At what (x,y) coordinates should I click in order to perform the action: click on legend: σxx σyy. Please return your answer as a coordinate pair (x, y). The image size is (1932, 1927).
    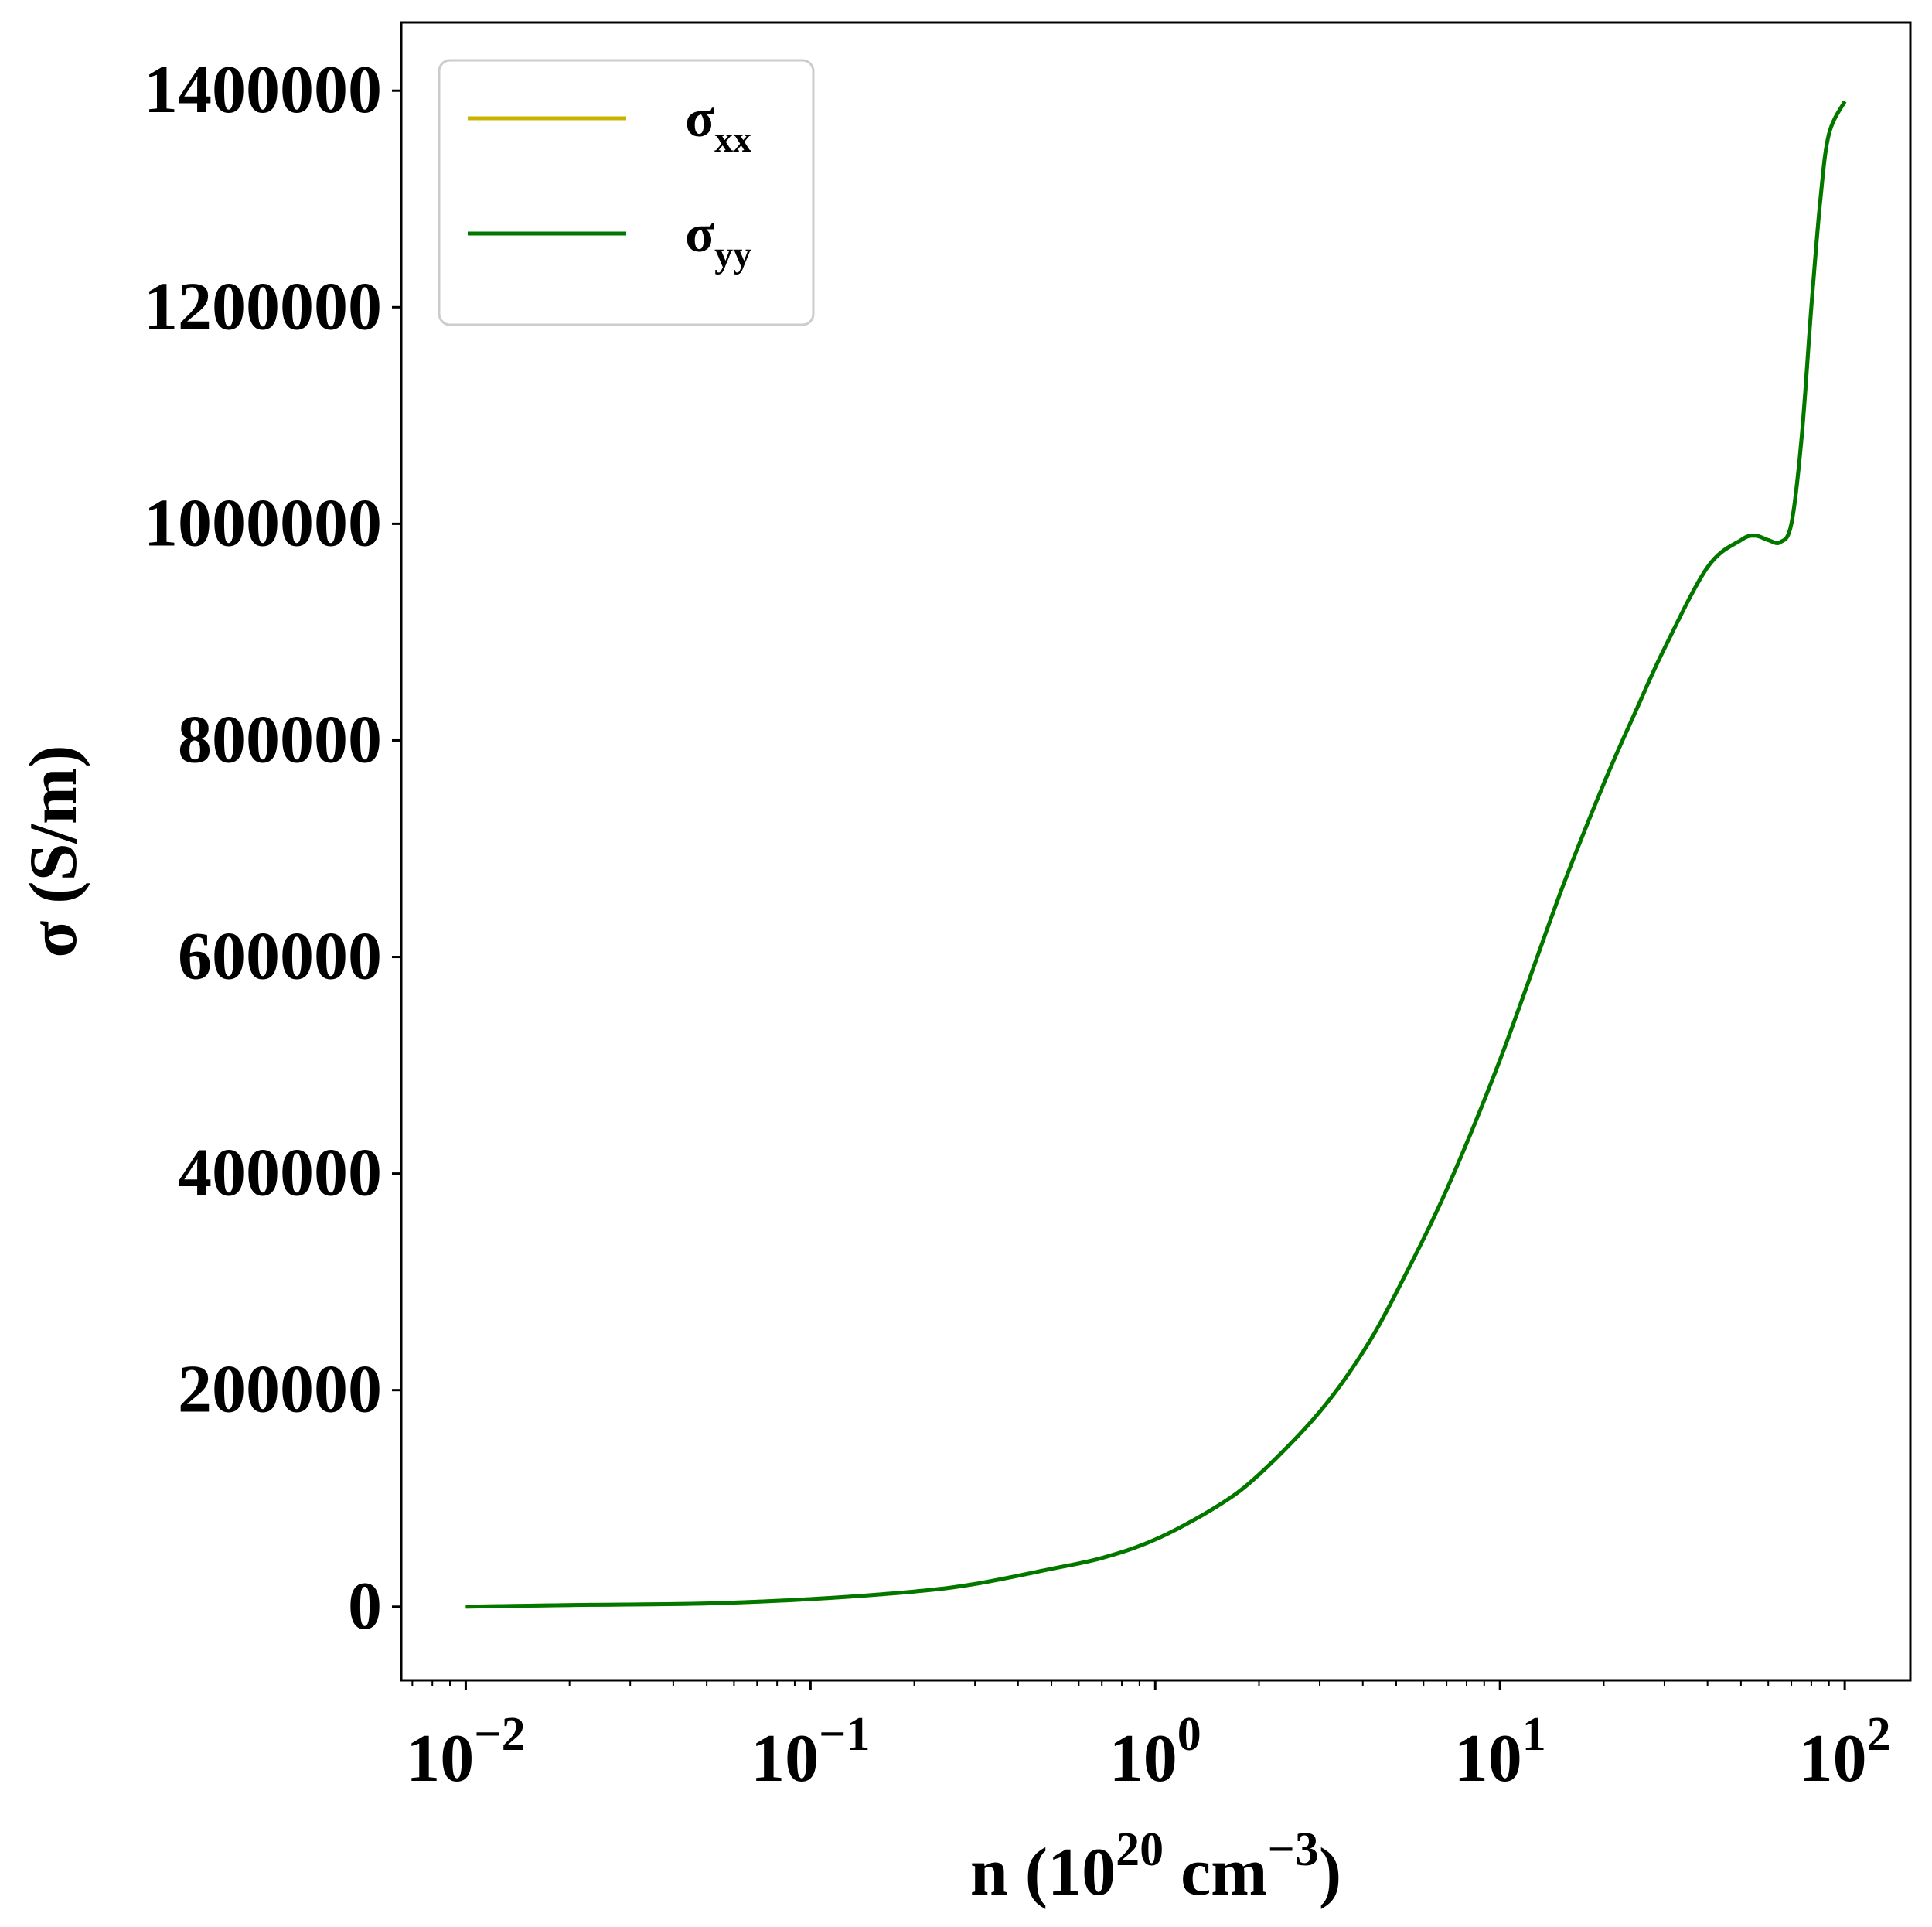
    Looking at the image, I should click on (626, 192).